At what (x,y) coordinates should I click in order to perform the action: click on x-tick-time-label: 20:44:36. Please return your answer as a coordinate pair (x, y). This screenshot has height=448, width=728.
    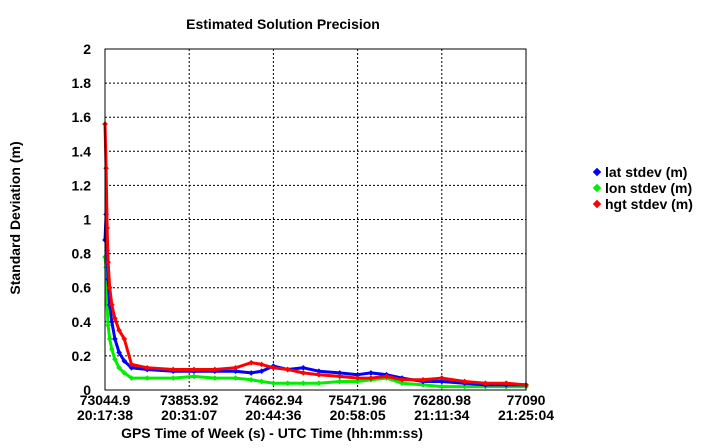
    Looking at the image, I should click on (273, 415).